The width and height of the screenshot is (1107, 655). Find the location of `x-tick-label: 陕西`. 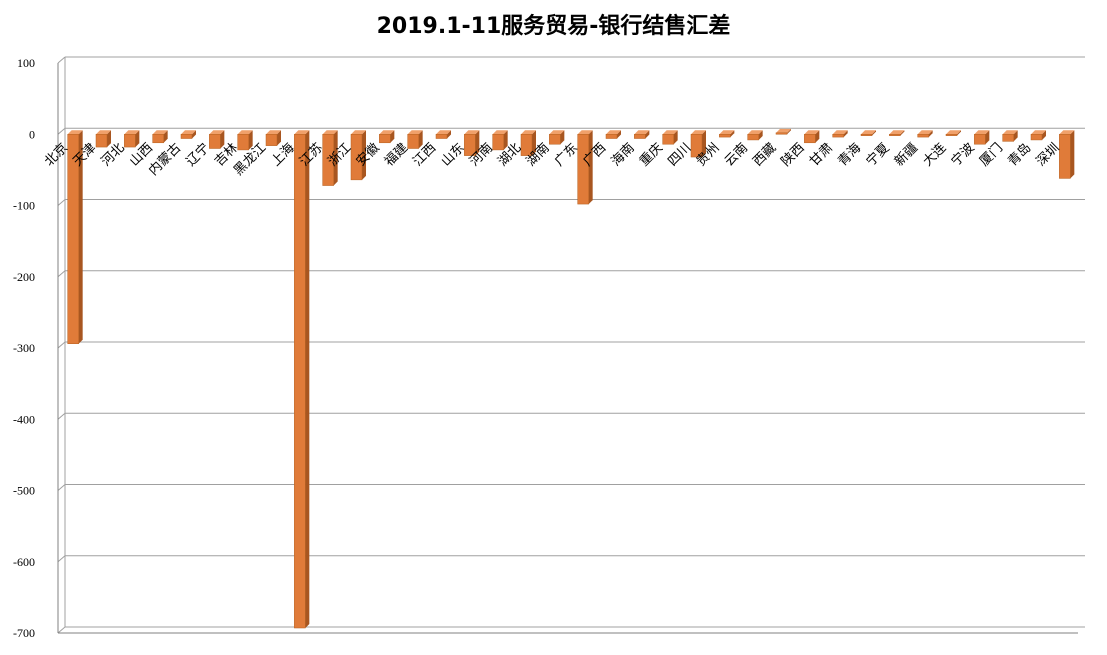

x-tick-label: 陕西 is located at coordinates (793, 154).